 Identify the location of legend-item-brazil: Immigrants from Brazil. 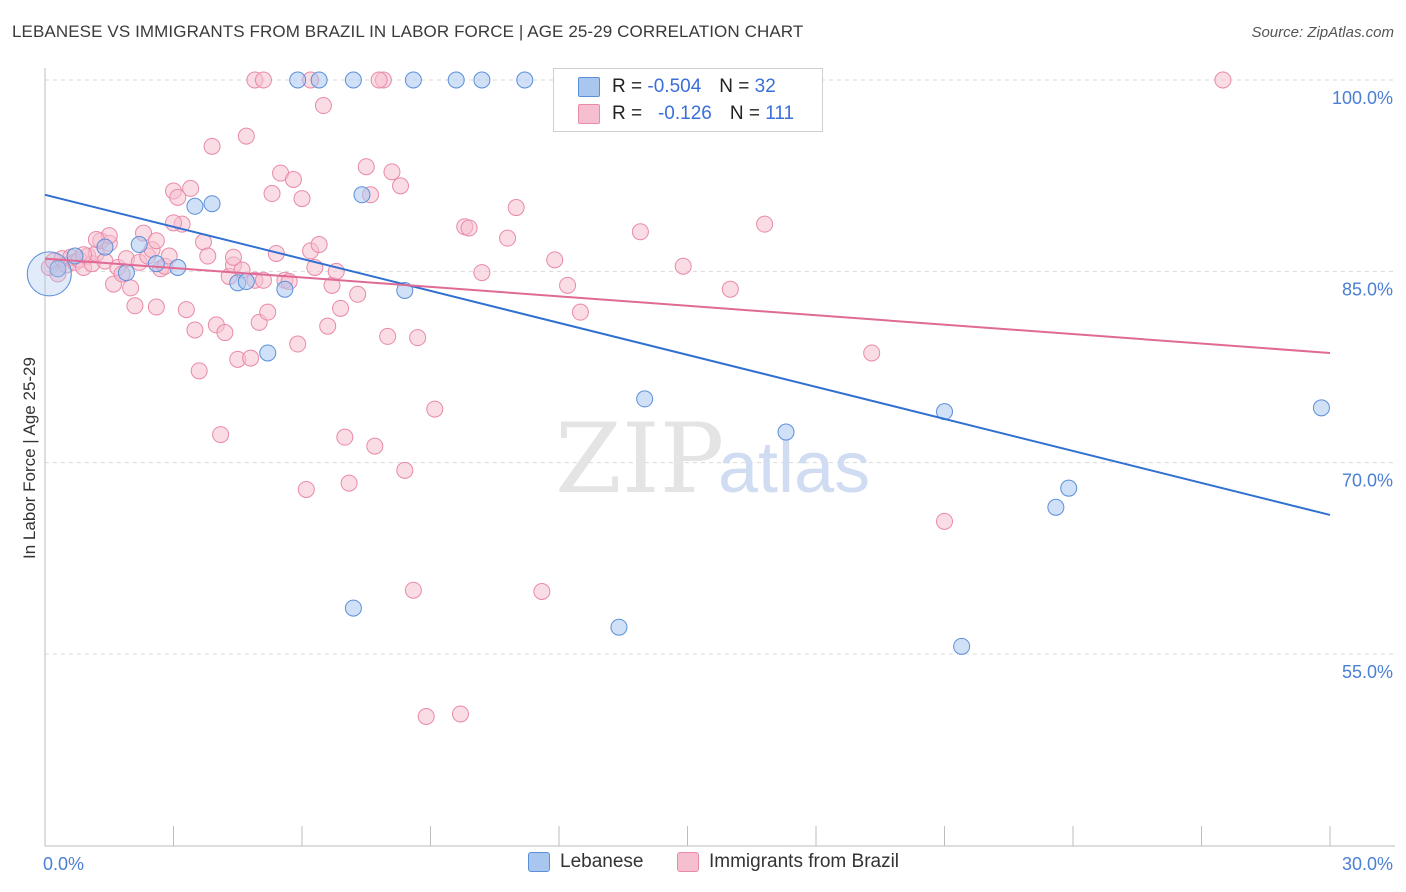
(788, 862).